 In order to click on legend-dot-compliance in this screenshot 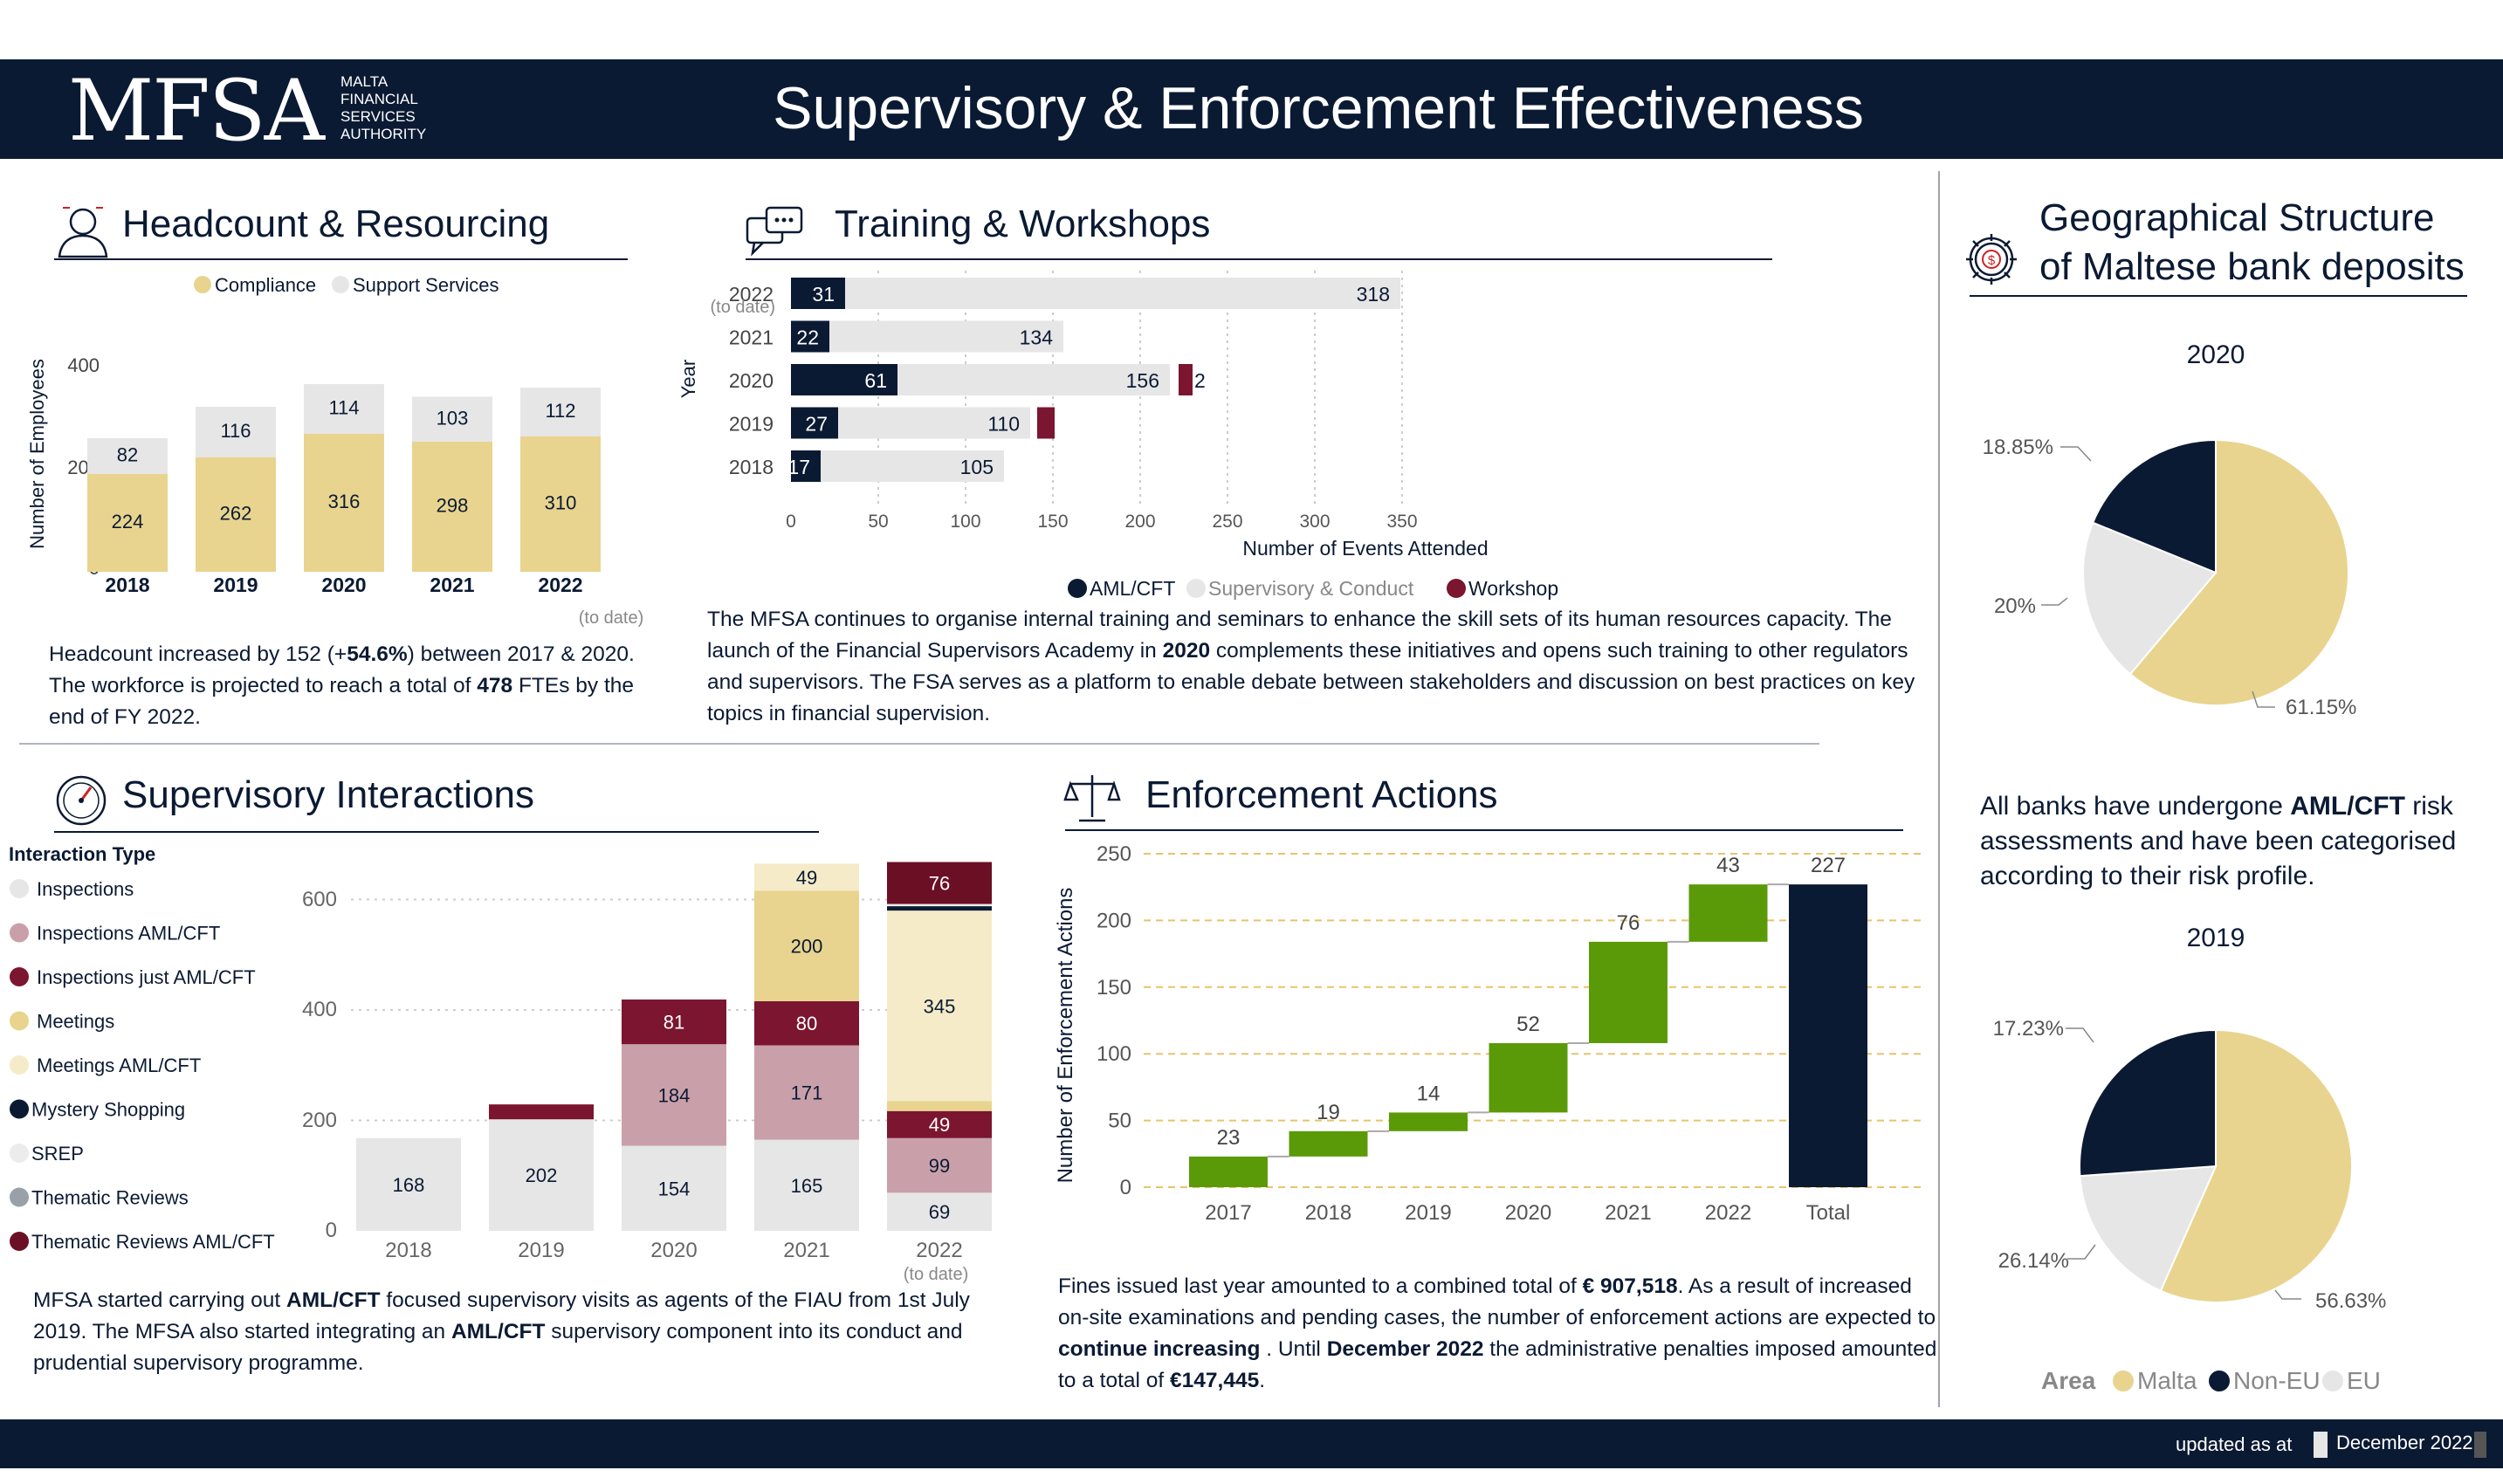, I will do `click(202, 284)`.